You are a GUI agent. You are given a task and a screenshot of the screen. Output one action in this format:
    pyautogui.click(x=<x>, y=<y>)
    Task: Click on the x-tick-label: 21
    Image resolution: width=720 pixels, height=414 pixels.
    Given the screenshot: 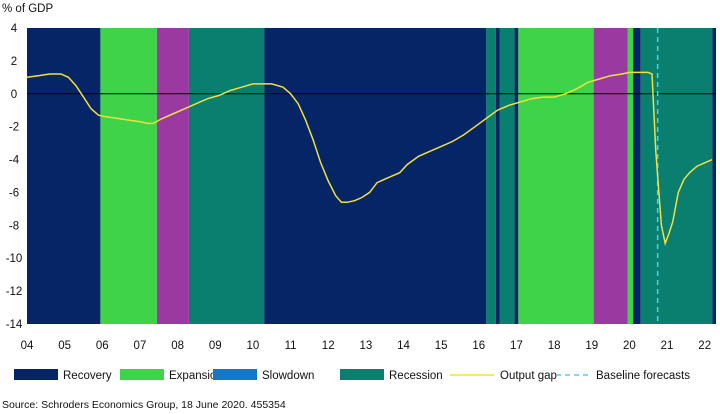 What is the action you would take?
    pyautogui.click(x=667, y=346)
    